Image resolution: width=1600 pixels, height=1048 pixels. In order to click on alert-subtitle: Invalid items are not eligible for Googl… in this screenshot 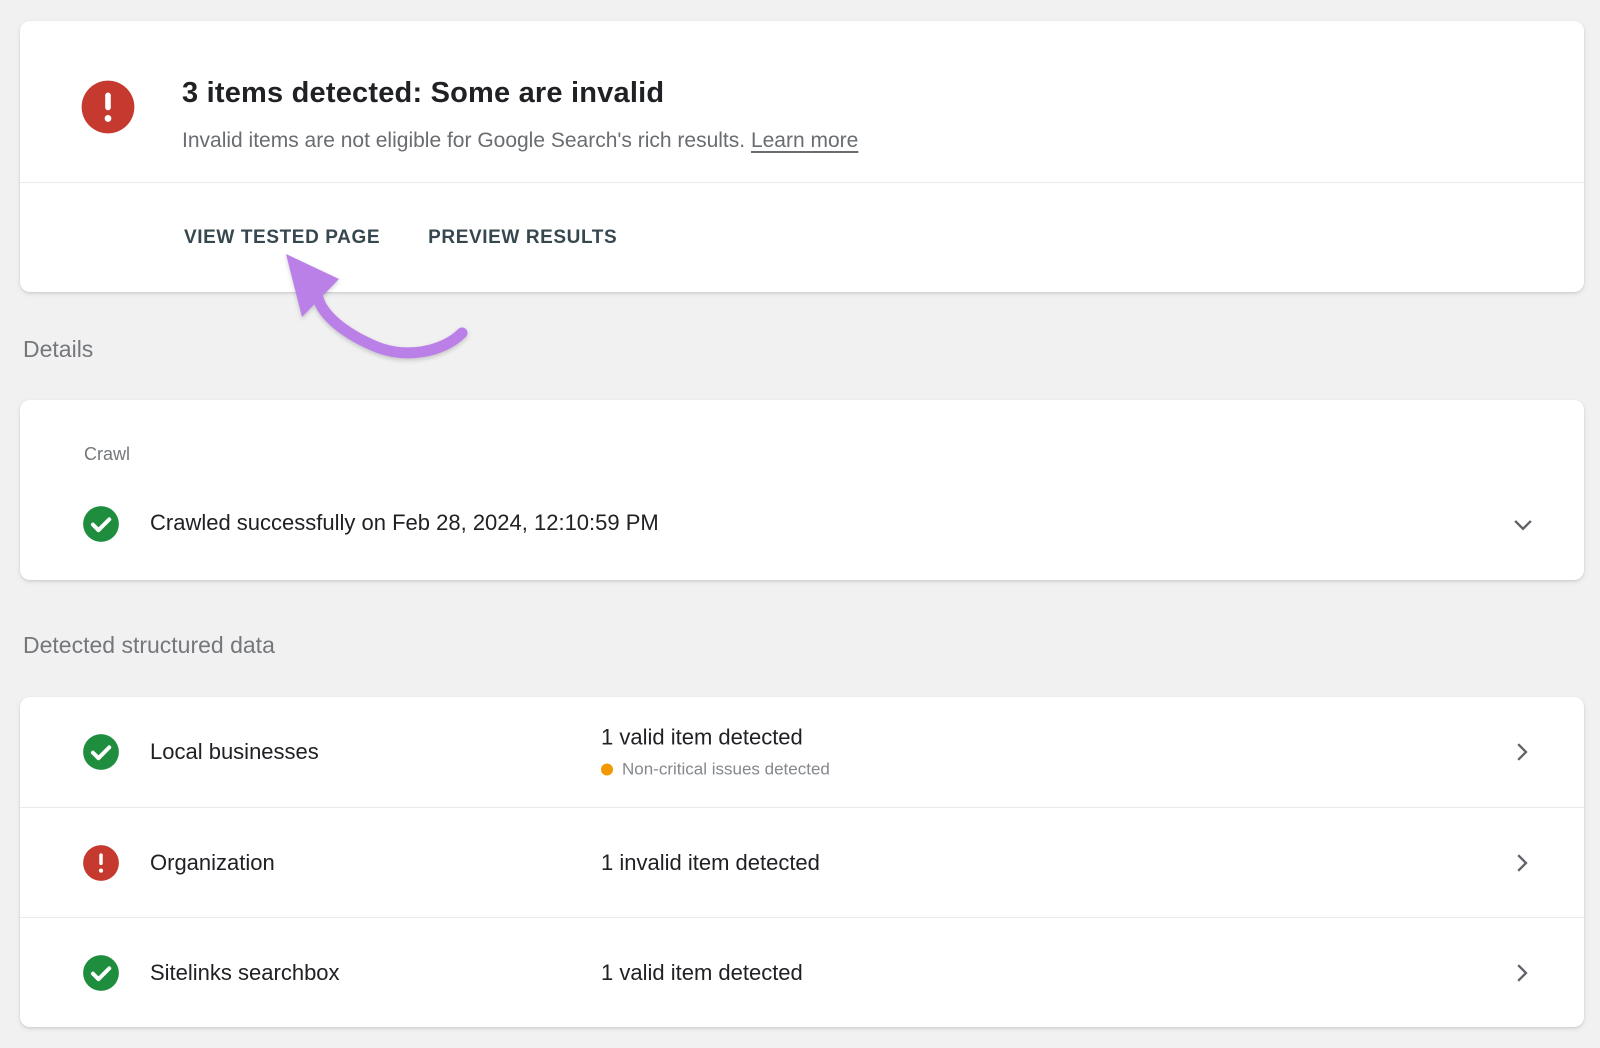, I will do `click(520, 141)`.